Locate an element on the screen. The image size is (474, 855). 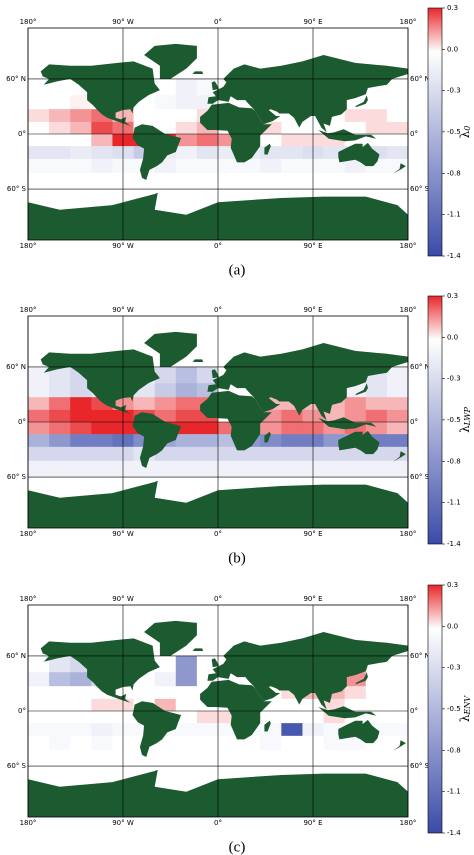
colorbar-tick-label: -1.1 is located at coordinates (454, 215).